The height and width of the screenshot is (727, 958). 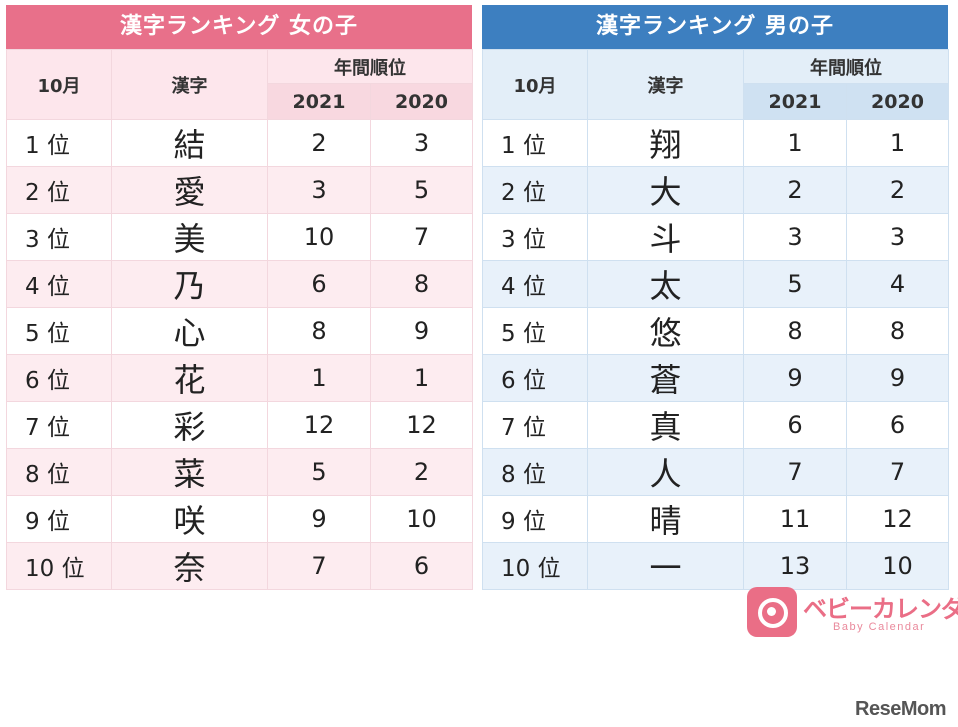 What do you see at coordinates (319, 237) in the screenshot?
I see `rank-2021-cell: 10` at bounding box center [319, 237].